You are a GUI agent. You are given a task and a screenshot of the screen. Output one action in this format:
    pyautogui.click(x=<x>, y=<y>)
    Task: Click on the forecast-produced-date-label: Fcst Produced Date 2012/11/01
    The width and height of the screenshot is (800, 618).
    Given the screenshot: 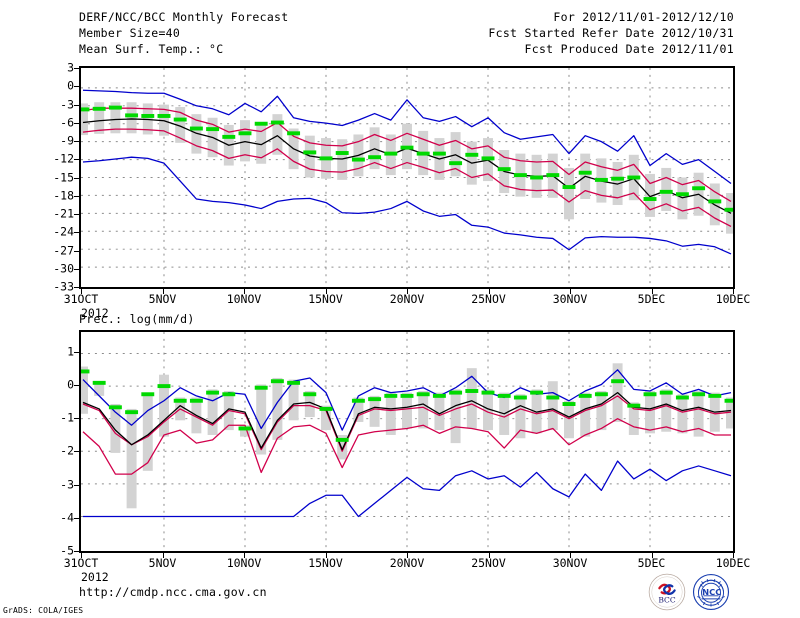 What is the action you would take?
    pyautogui.click(x=629, y=49)
    